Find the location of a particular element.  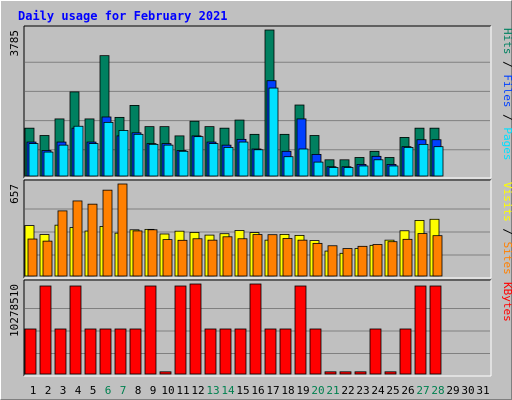

x-label-day-25: 25 is located at coordinates (392, 390).